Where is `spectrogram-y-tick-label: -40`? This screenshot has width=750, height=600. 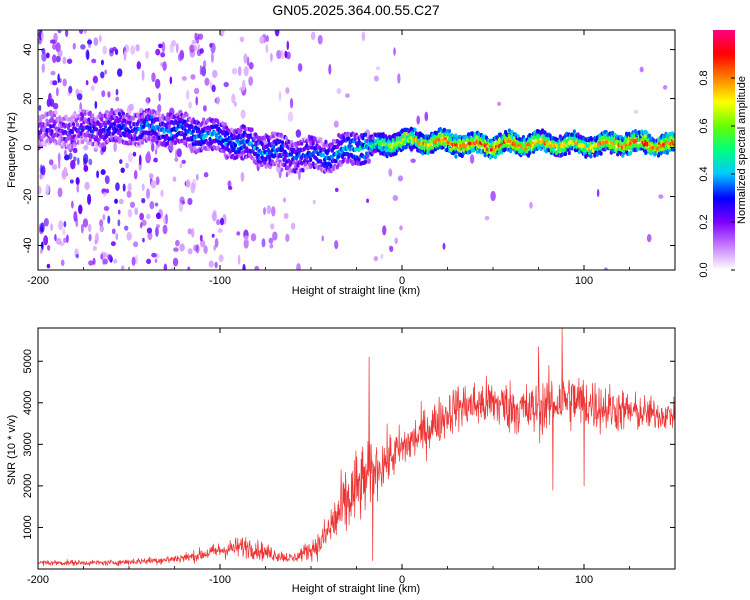
spectrogram-y-tick-label: -40 is located at coordinates (28, 246).